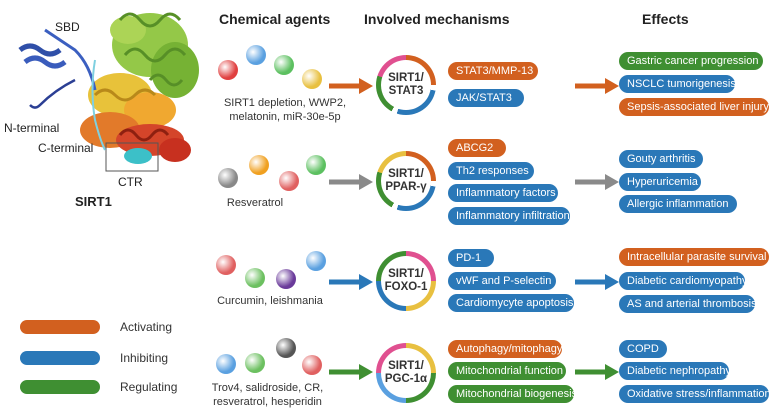 This screenshot has height=412, width=774. What do you see at coordinates (259, 165) in the screenshot?
I see `agent-ball-orange` at bounding box center [259, 165].